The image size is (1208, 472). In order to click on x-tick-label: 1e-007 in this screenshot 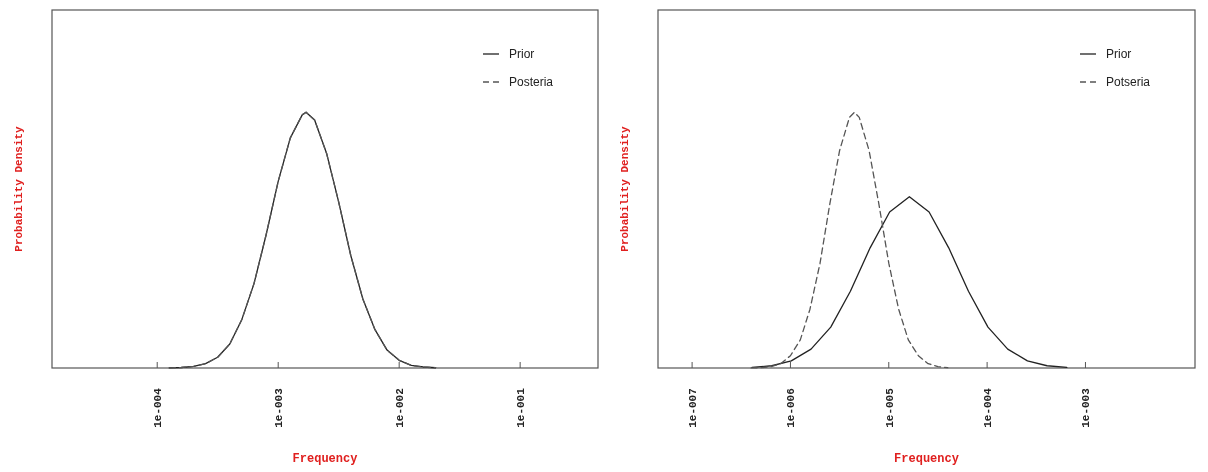, I will do `click(693, 408)`.